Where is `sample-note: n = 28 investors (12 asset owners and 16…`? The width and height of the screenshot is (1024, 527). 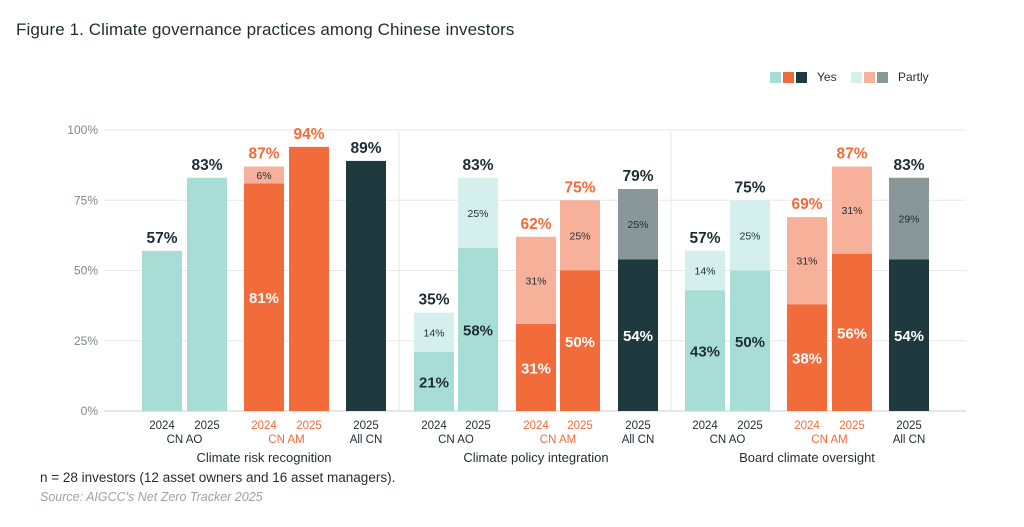 sample-note: n = 28 investors (12 asset owners and 16… is located at coordinates (218, 477).